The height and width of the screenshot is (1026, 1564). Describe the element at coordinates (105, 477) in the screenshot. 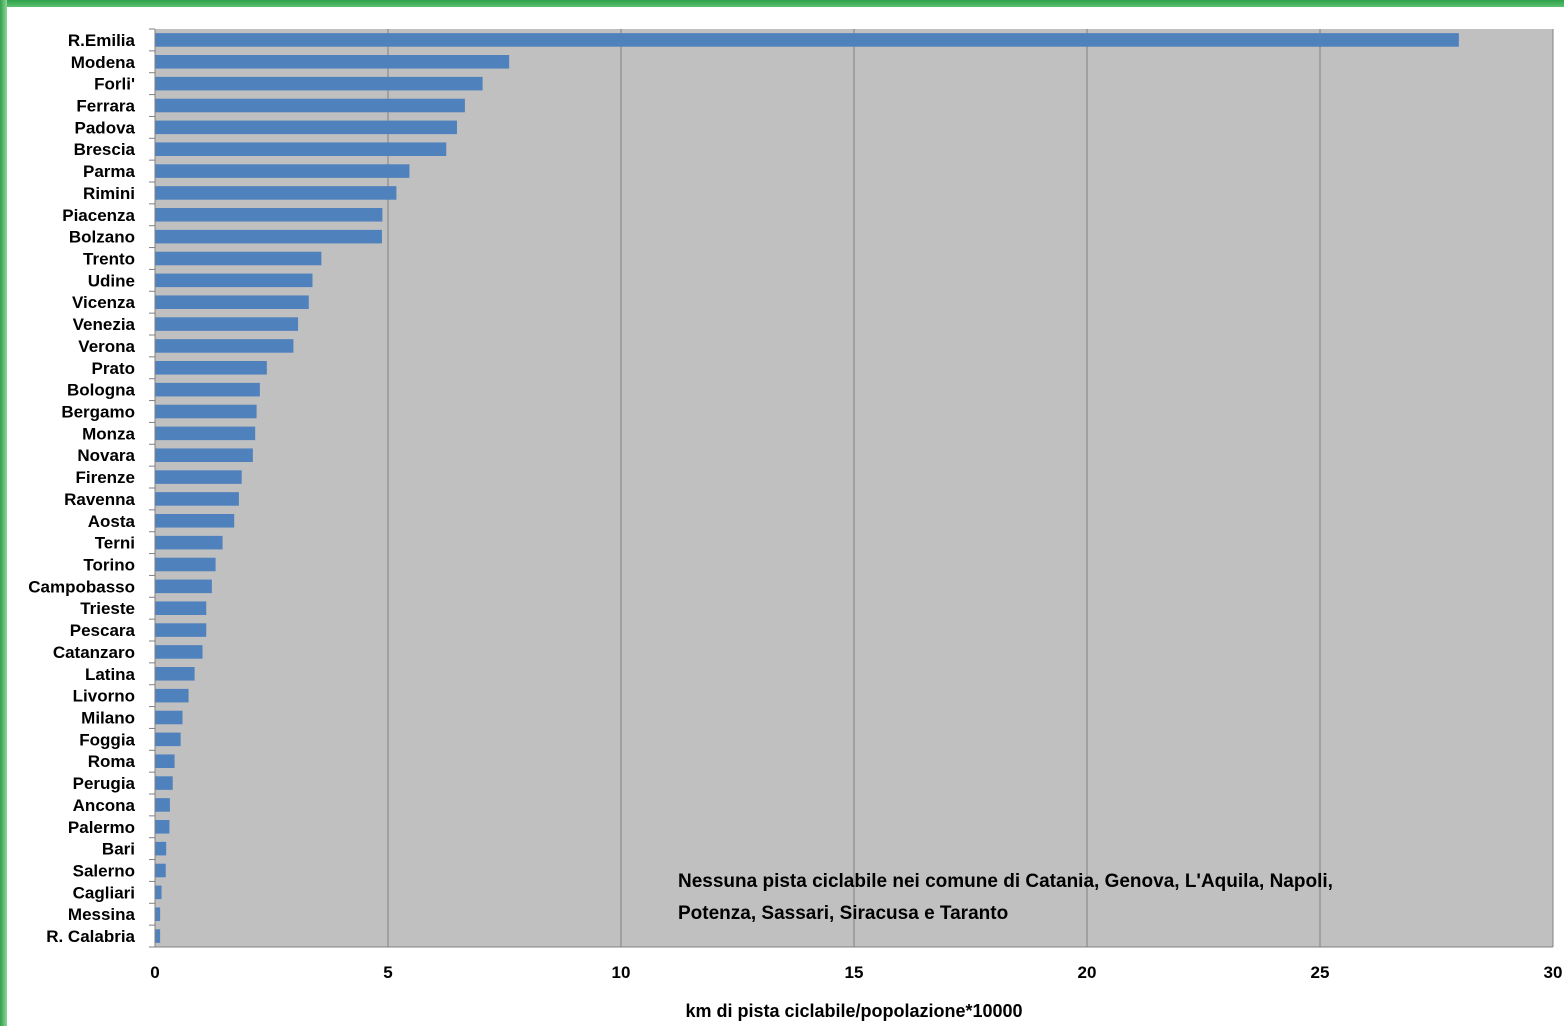

I see `category-label: Firenze` at that location.